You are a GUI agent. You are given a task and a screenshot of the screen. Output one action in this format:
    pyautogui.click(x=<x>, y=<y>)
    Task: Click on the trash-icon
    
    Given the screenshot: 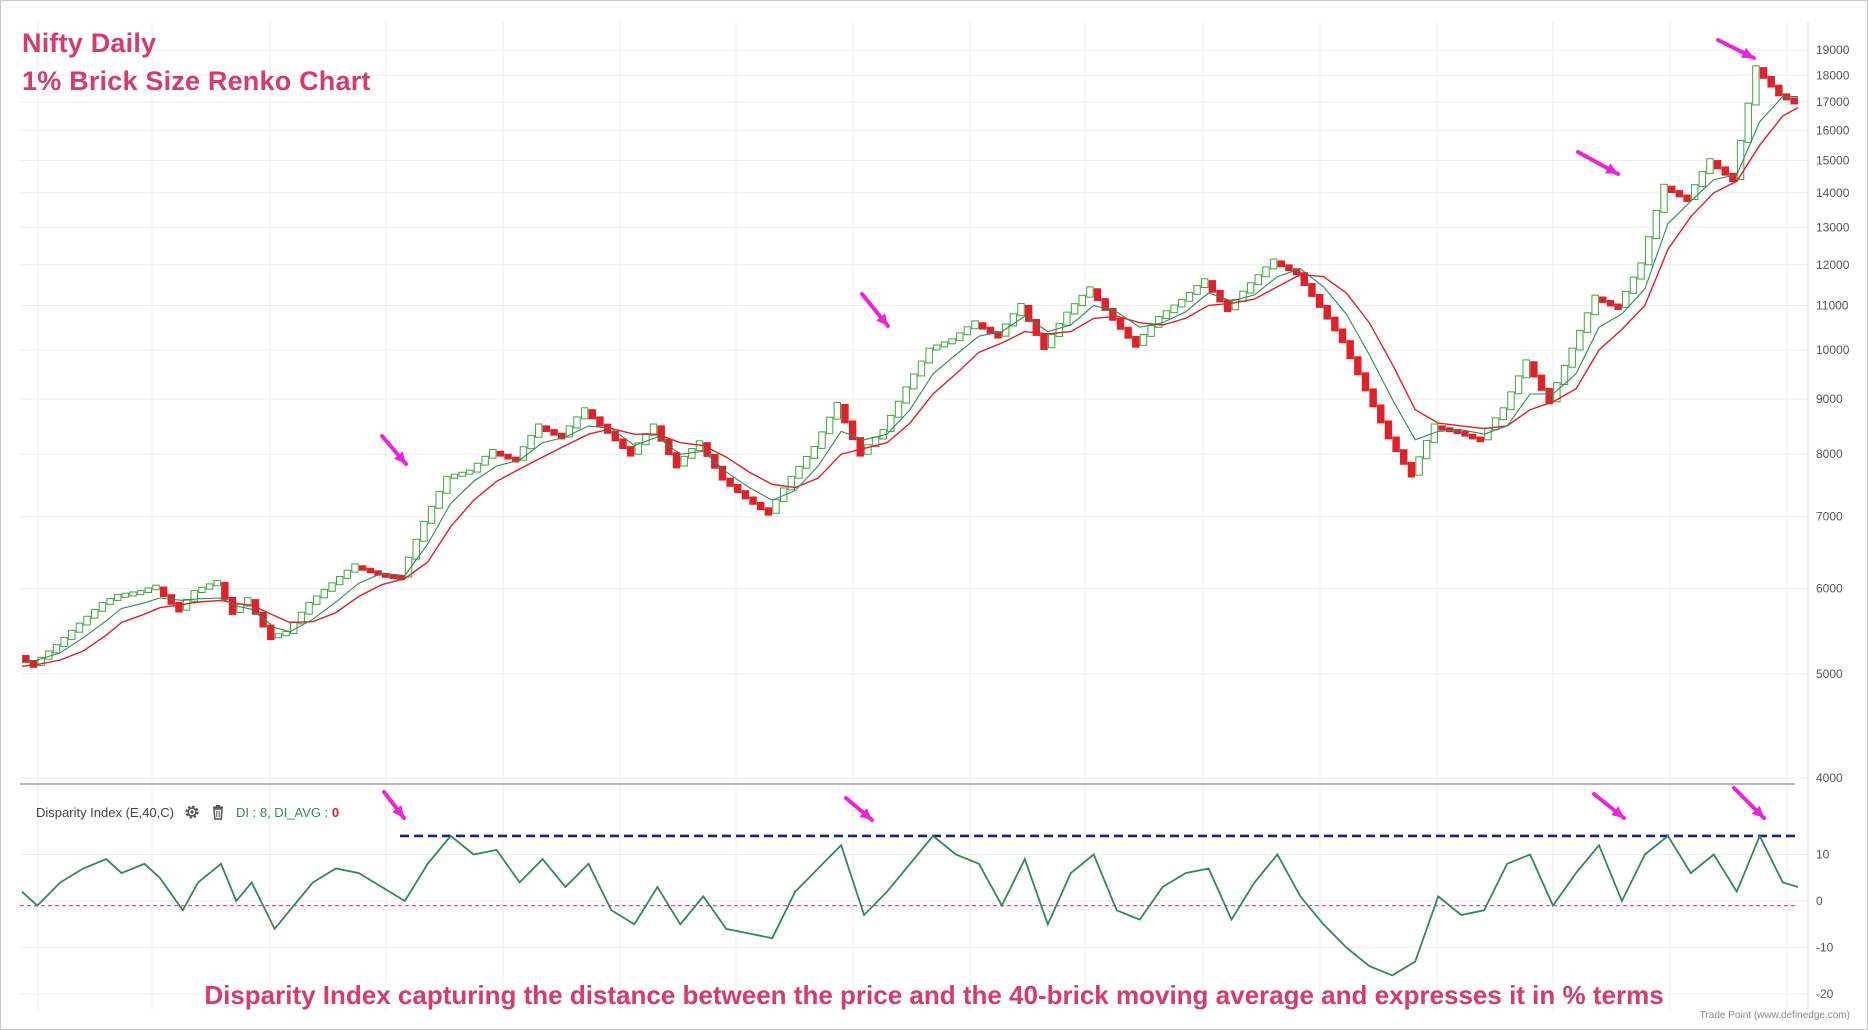 What is the action you would take?
    pyautogui.click(x=218, y=812)
    